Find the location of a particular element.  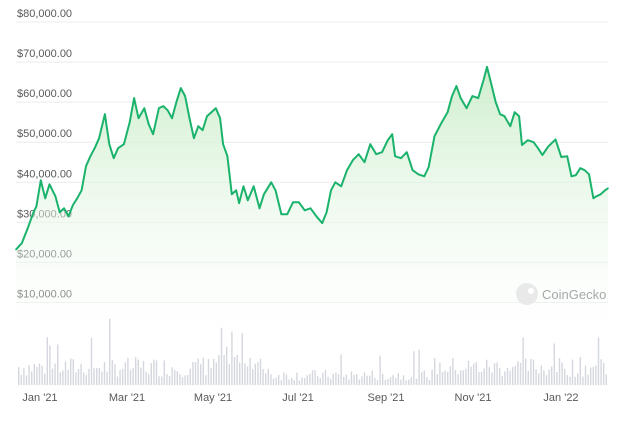

coingecko-logo-icon is located at coordinates (527, 294).